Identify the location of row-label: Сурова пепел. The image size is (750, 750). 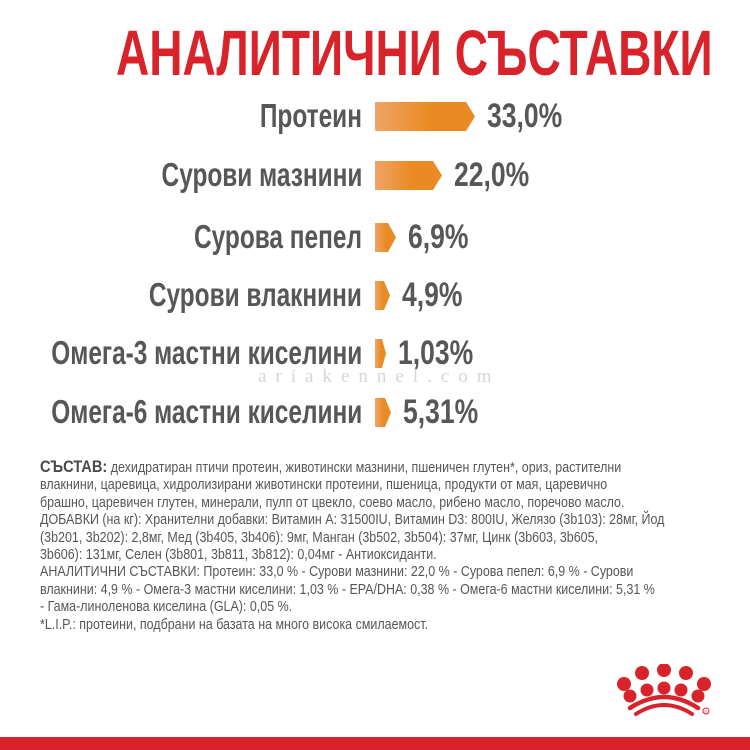
(278, 236).